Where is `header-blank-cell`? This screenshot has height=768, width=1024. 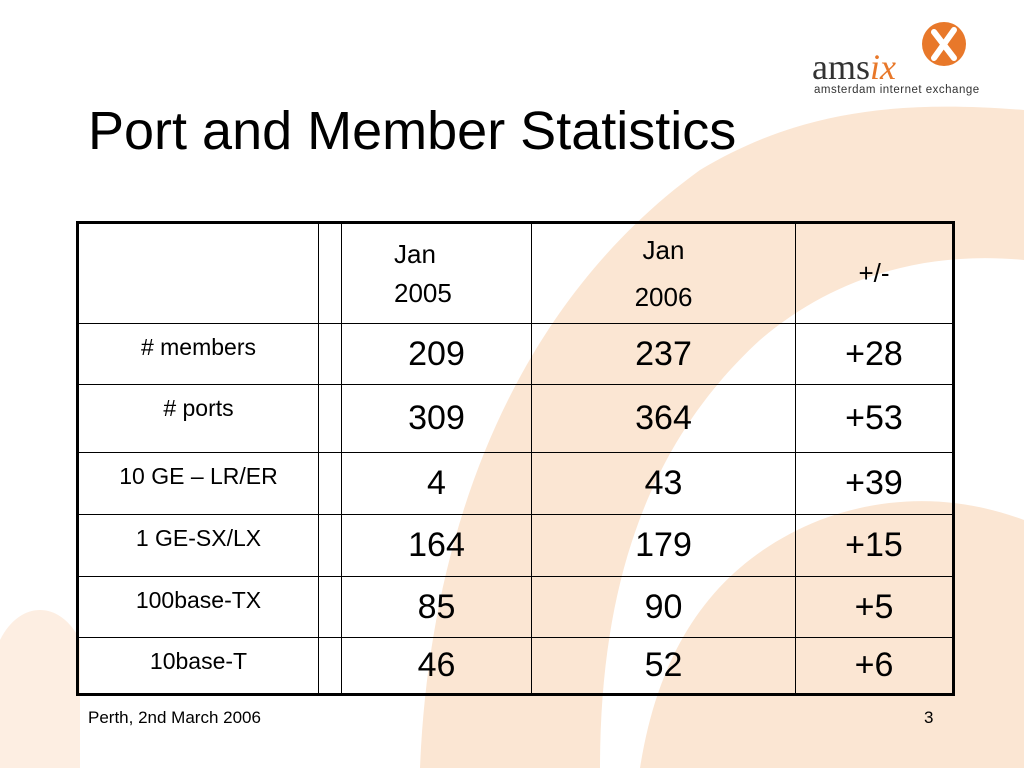 header-blank-cell is located at coordinates (198, 273).